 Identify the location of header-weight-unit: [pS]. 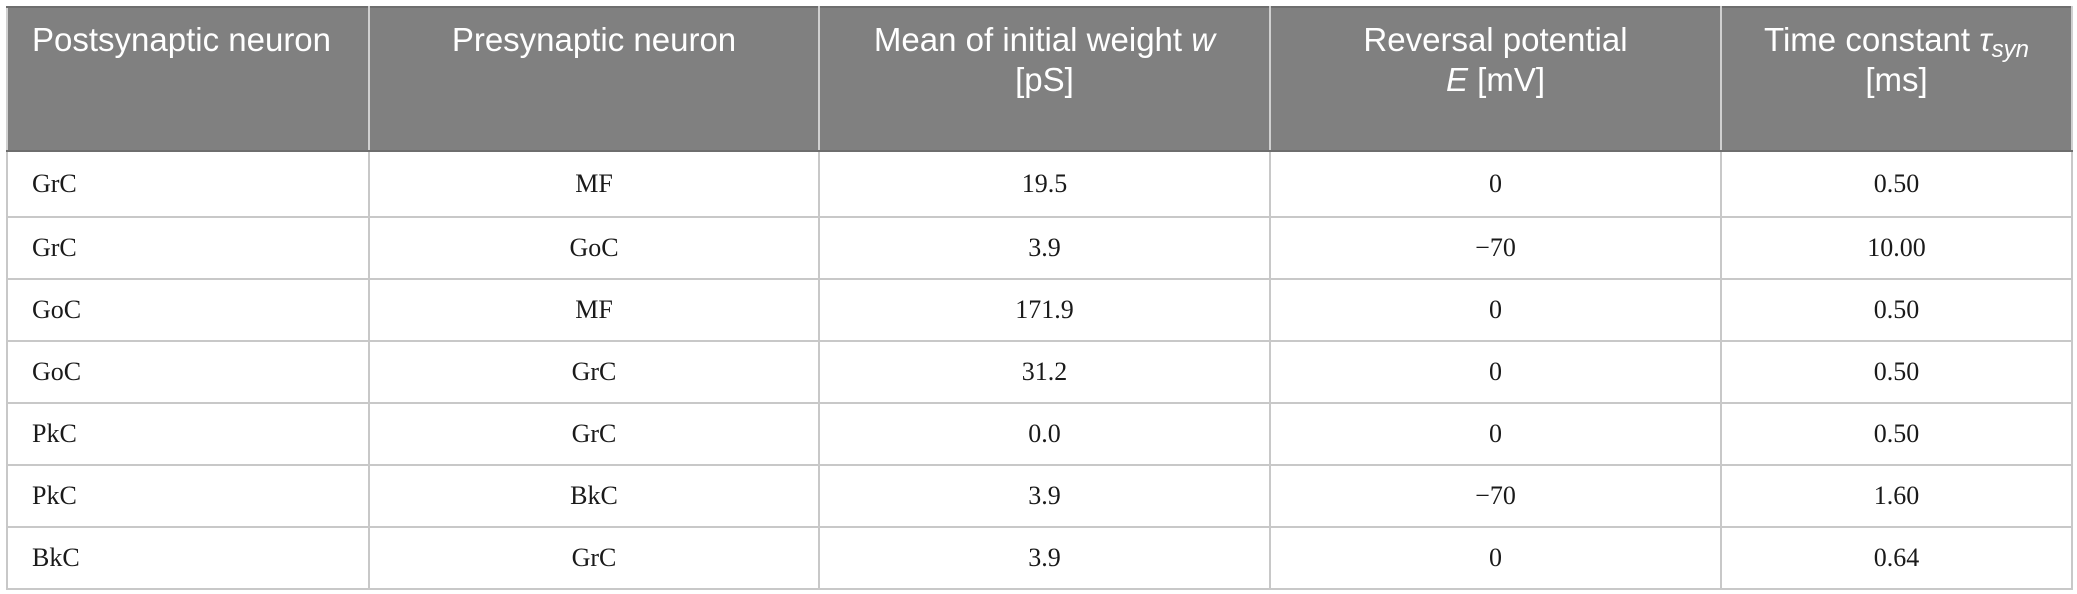
(1044, 79).